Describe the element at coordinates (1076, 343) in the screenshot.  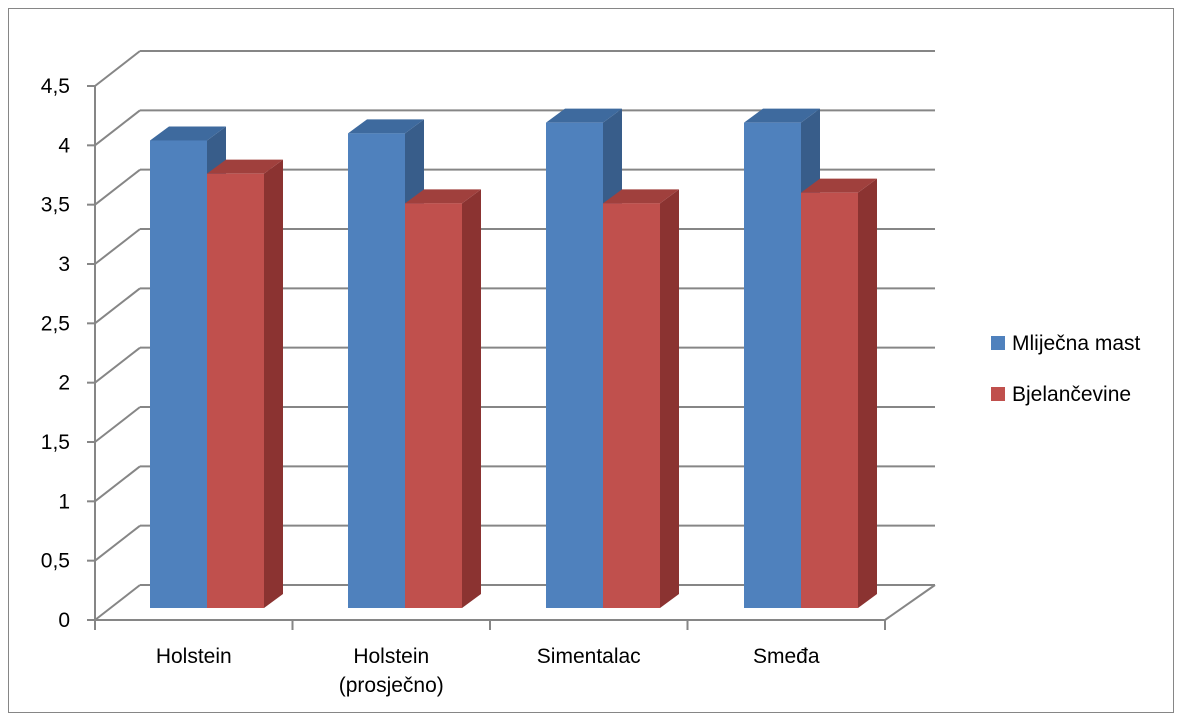
I see `legend-entry: Mliječna mast` at that location.